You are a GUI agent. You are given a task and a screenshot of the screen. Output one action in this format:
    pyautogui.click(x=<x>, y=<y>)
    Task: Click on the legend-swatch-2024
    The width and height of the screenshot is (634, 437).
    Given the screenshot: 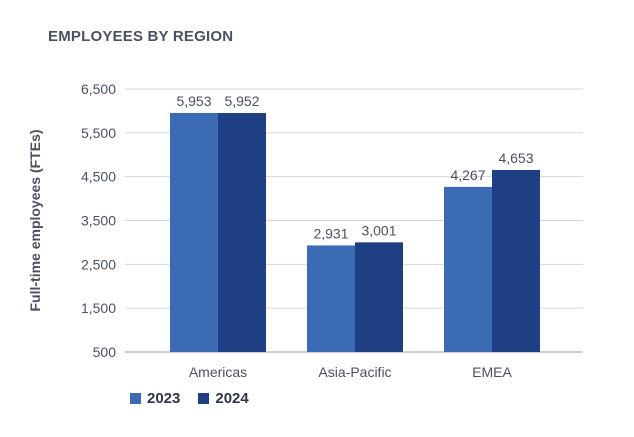 What is the action you would take?
    pyautogui.click(x=204, y=398)
    